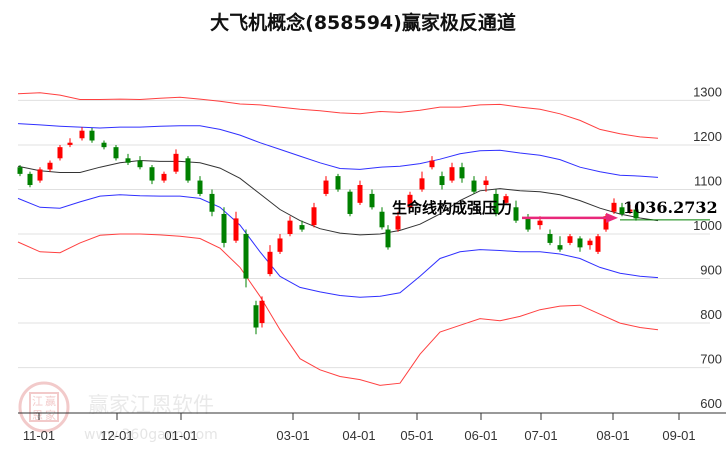 This screenshot has width=726, height=450. What do you see at coordinates (39, 435) in the screenshot?
I see `x-axis-label: 11-01` at bounding box center [39, 435].